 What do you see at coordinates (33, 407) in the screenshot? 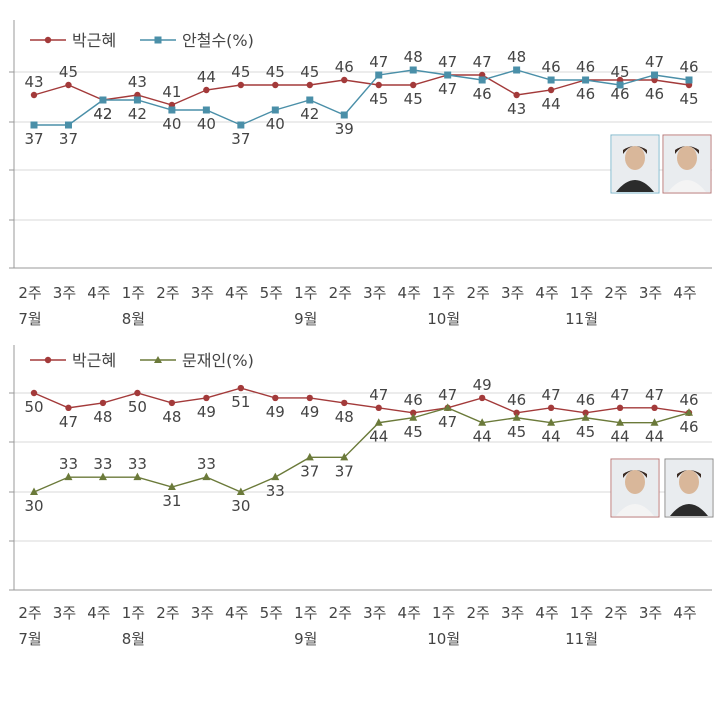
I see `data-label: 50` at bounding box center [33, 407].